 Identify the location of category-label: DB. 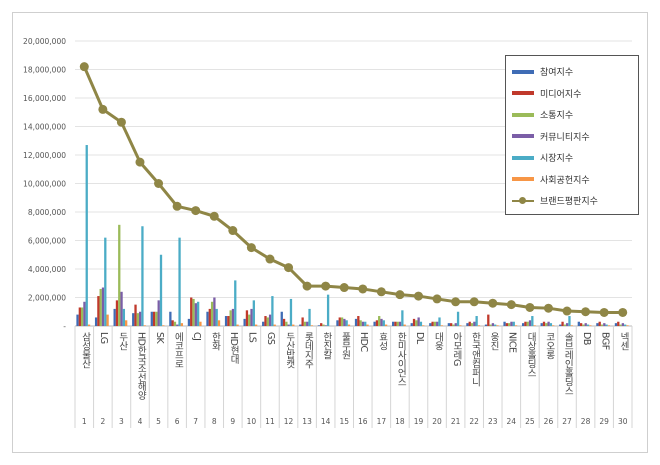
(586, 338).